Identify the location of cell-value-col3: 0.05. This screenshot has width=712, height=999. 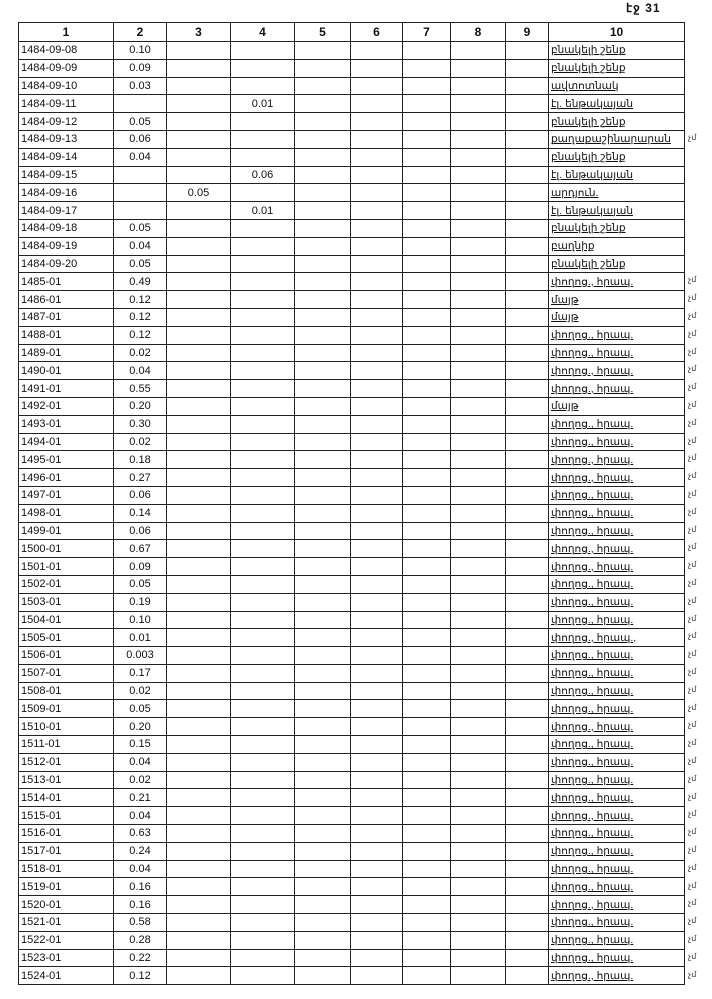
(198, 193).